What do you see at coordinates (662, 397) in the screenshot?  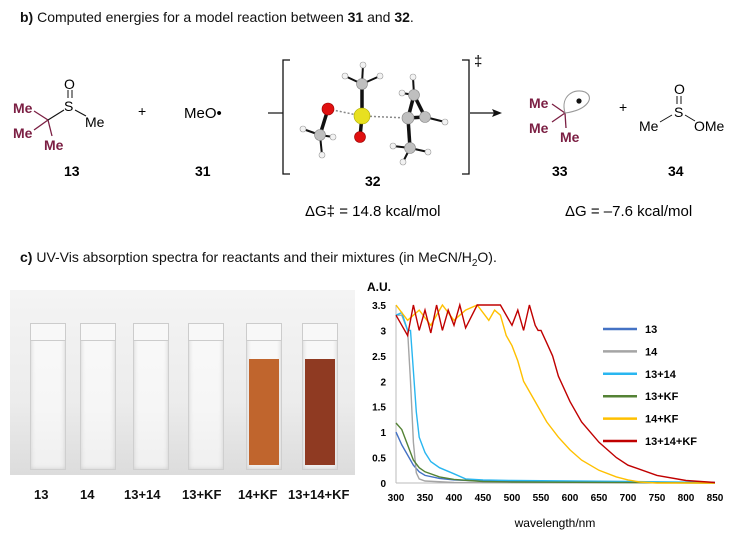 I see `legend-label: 13+KF` at bounding box center [662, 397].